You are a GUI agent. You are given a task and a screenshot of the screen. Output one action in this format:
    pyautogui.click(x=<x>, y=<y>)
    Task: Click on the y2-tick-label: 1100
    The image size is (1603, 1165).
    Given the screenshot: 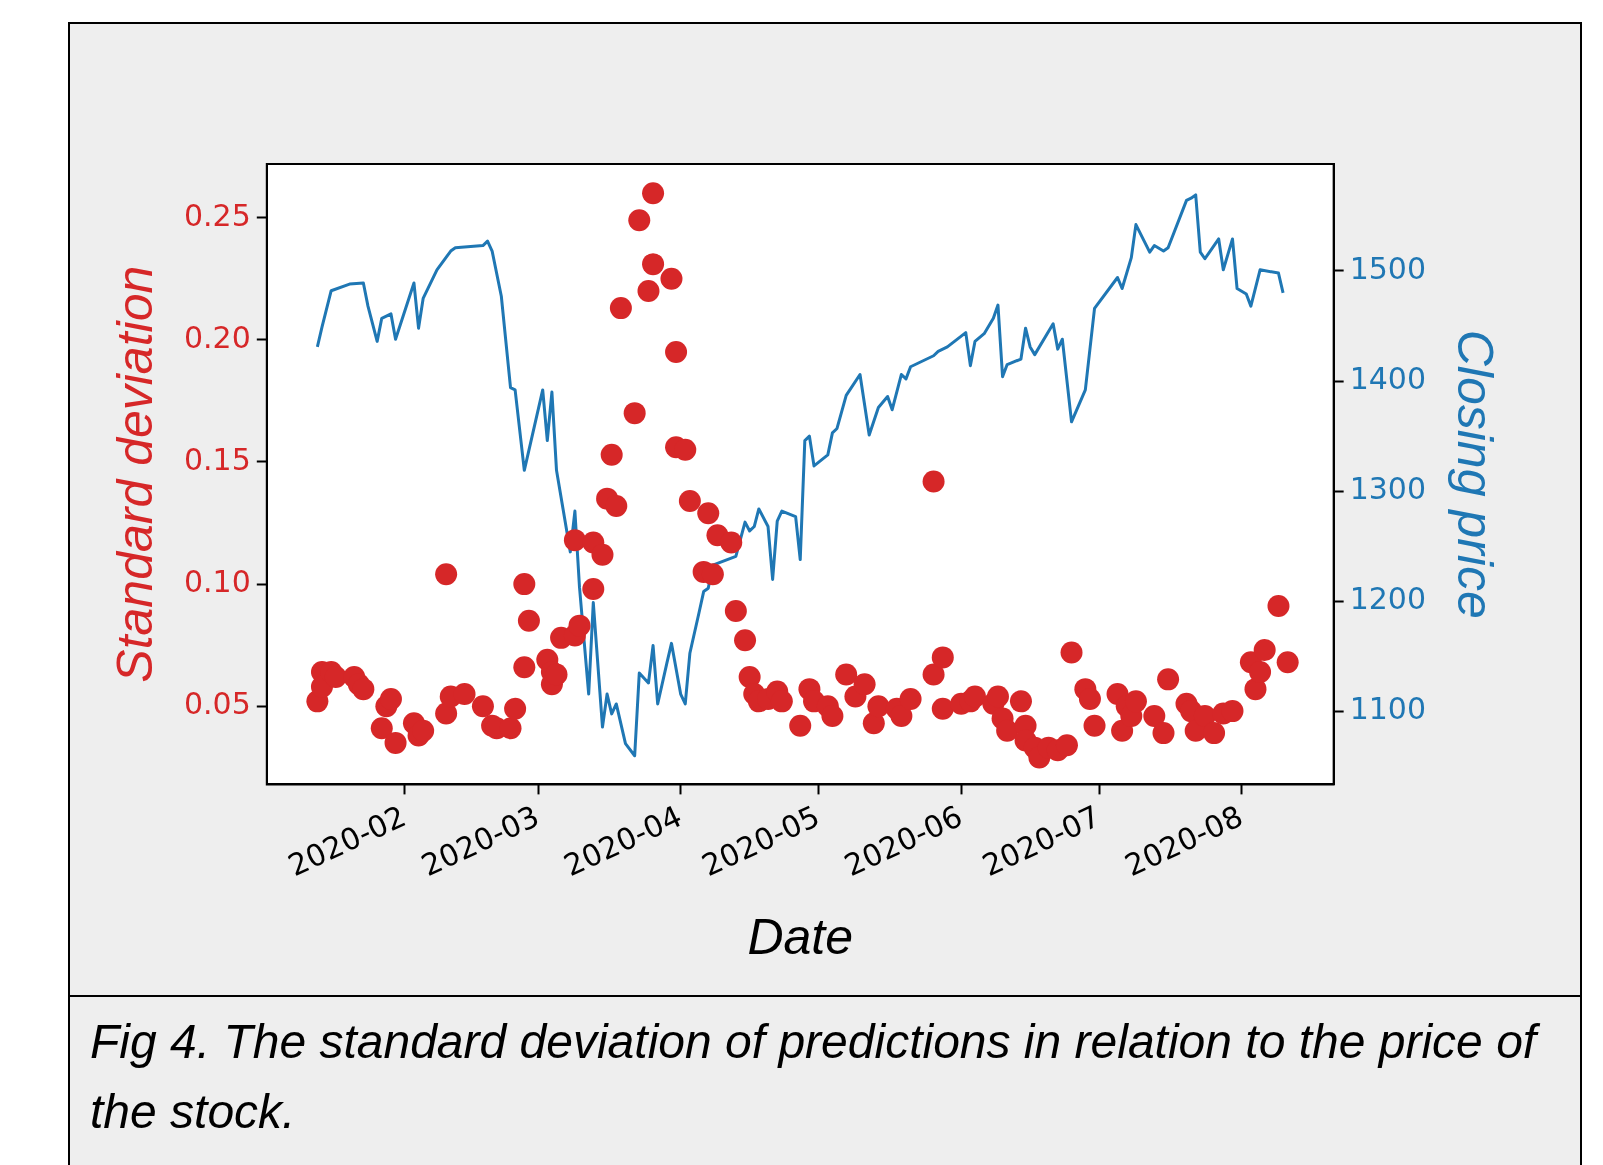 What is the action you would take?
    pyautogui.click(x=1388, y=709)
    